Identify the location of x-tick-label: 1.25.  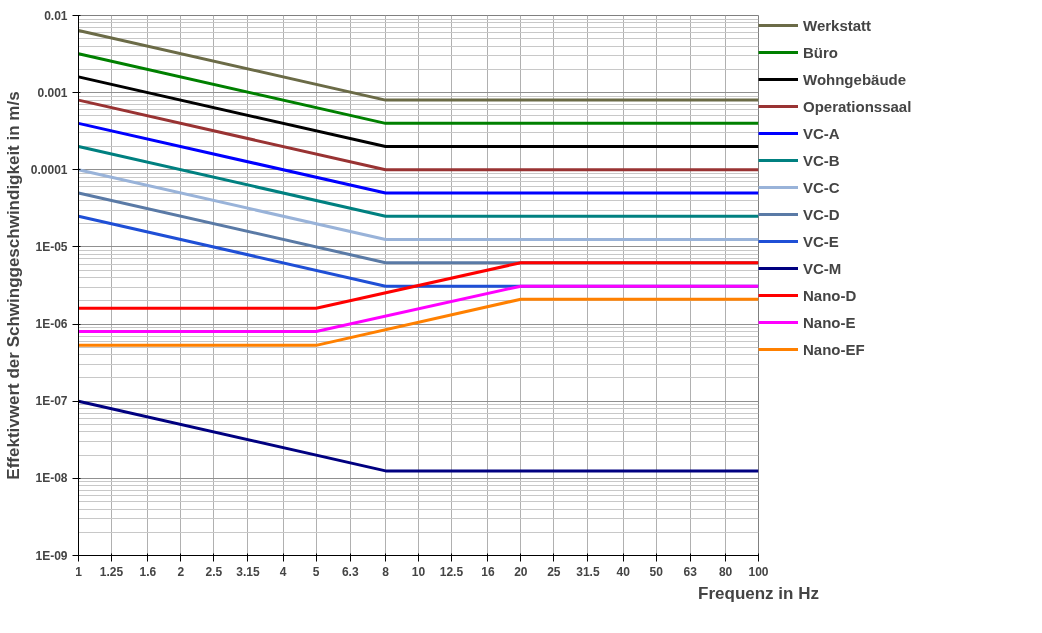
(111, 571).